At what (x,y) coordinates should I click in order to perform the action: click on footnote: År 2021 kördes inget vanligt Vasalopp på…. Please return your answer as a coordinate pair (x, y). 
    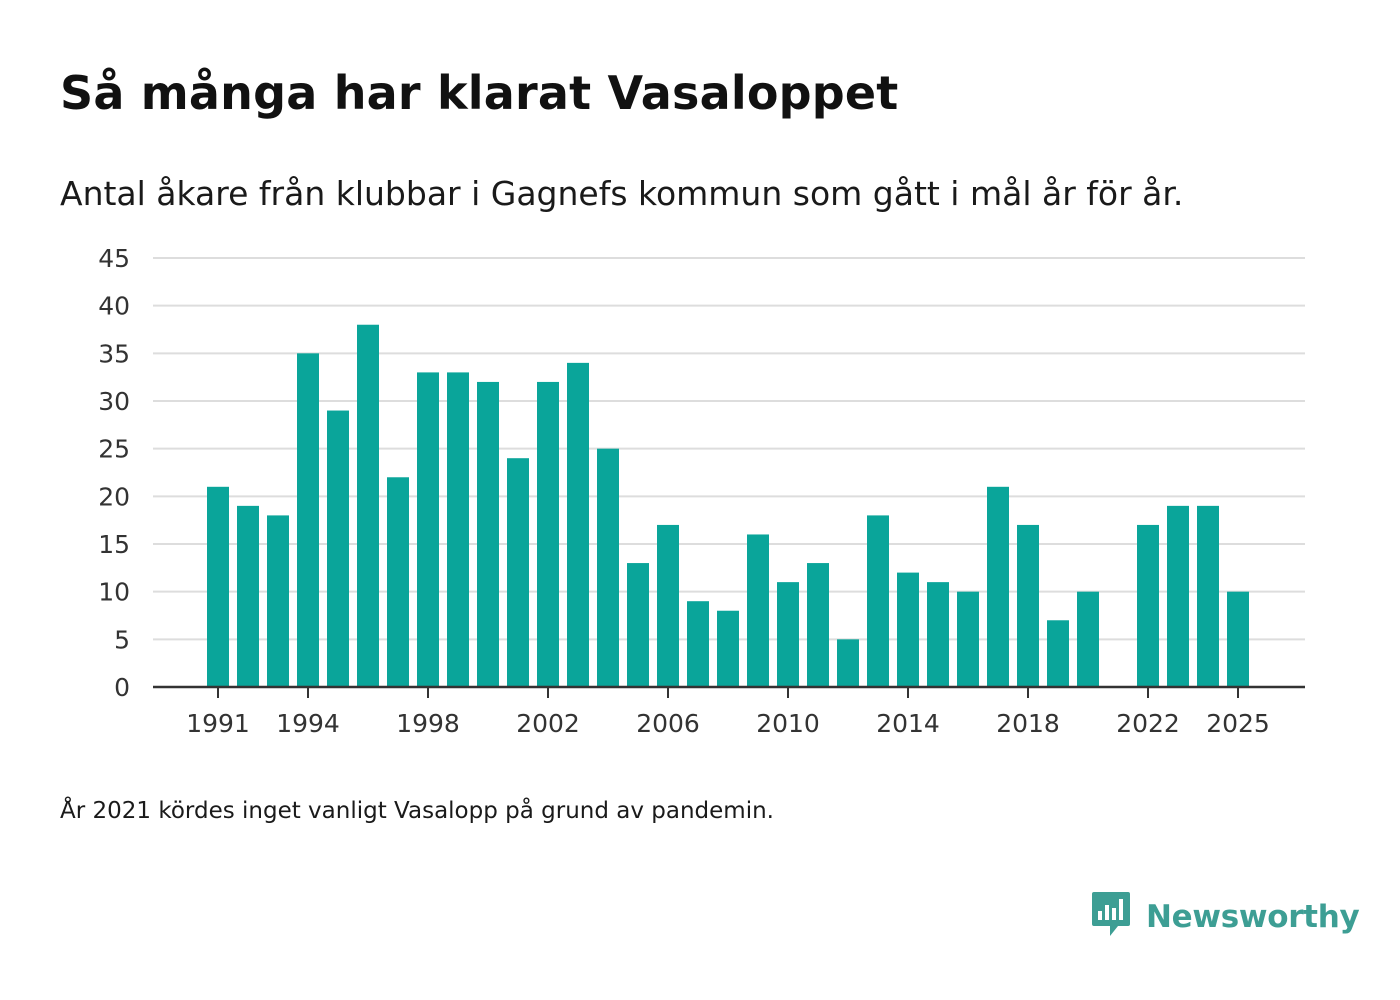
    Looking at the image, I should click on (417, 811).